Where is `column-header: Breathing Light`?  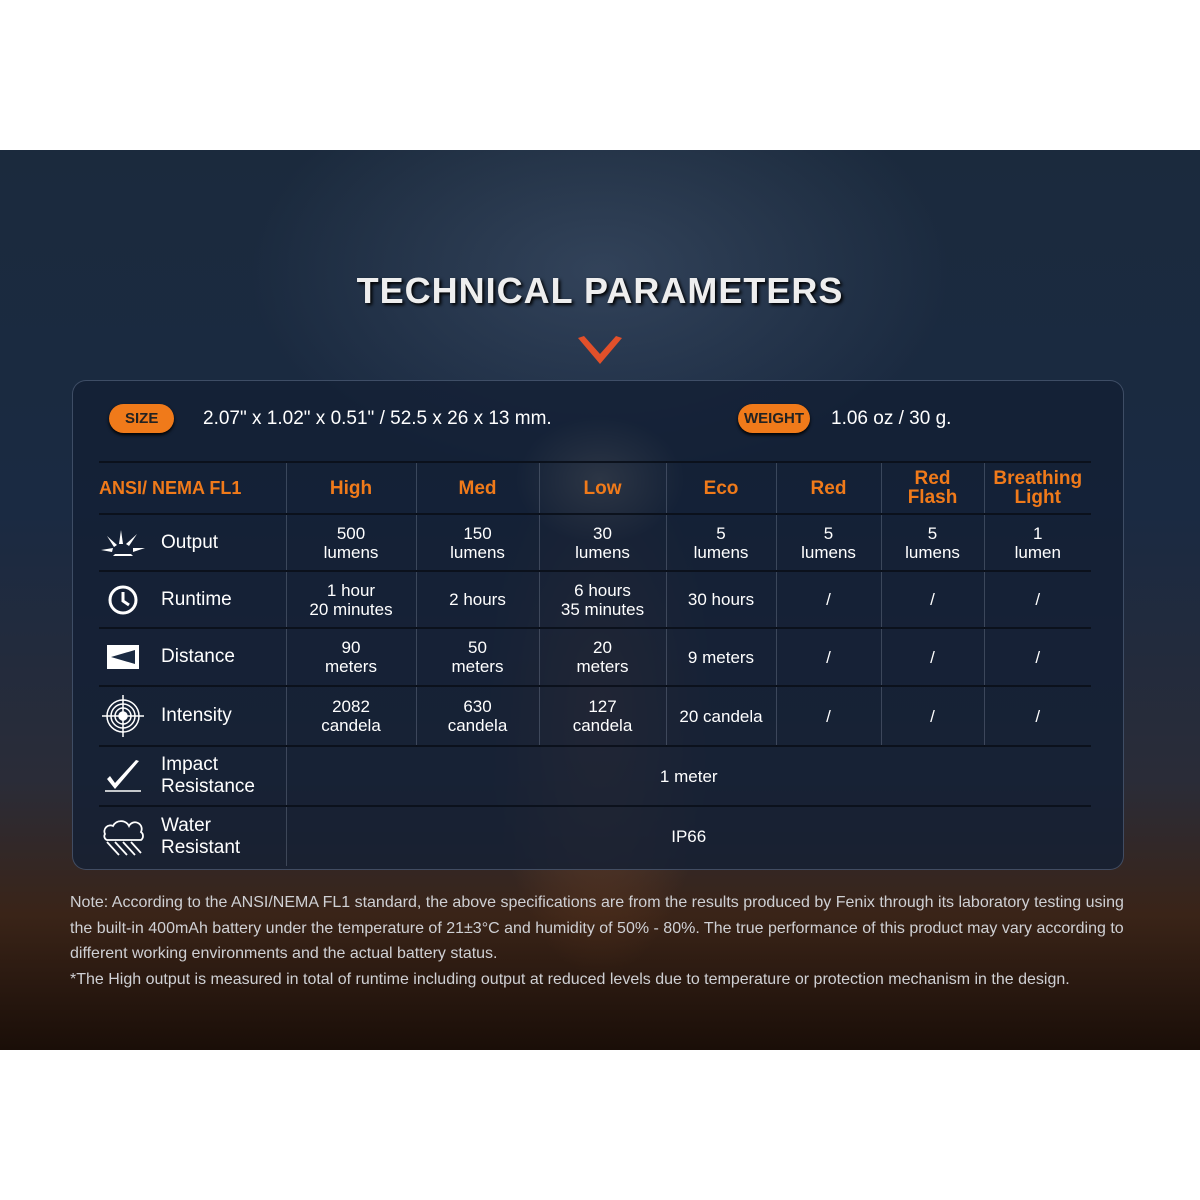 column-header: Breathing Light is located at coordinates (1037, 488).